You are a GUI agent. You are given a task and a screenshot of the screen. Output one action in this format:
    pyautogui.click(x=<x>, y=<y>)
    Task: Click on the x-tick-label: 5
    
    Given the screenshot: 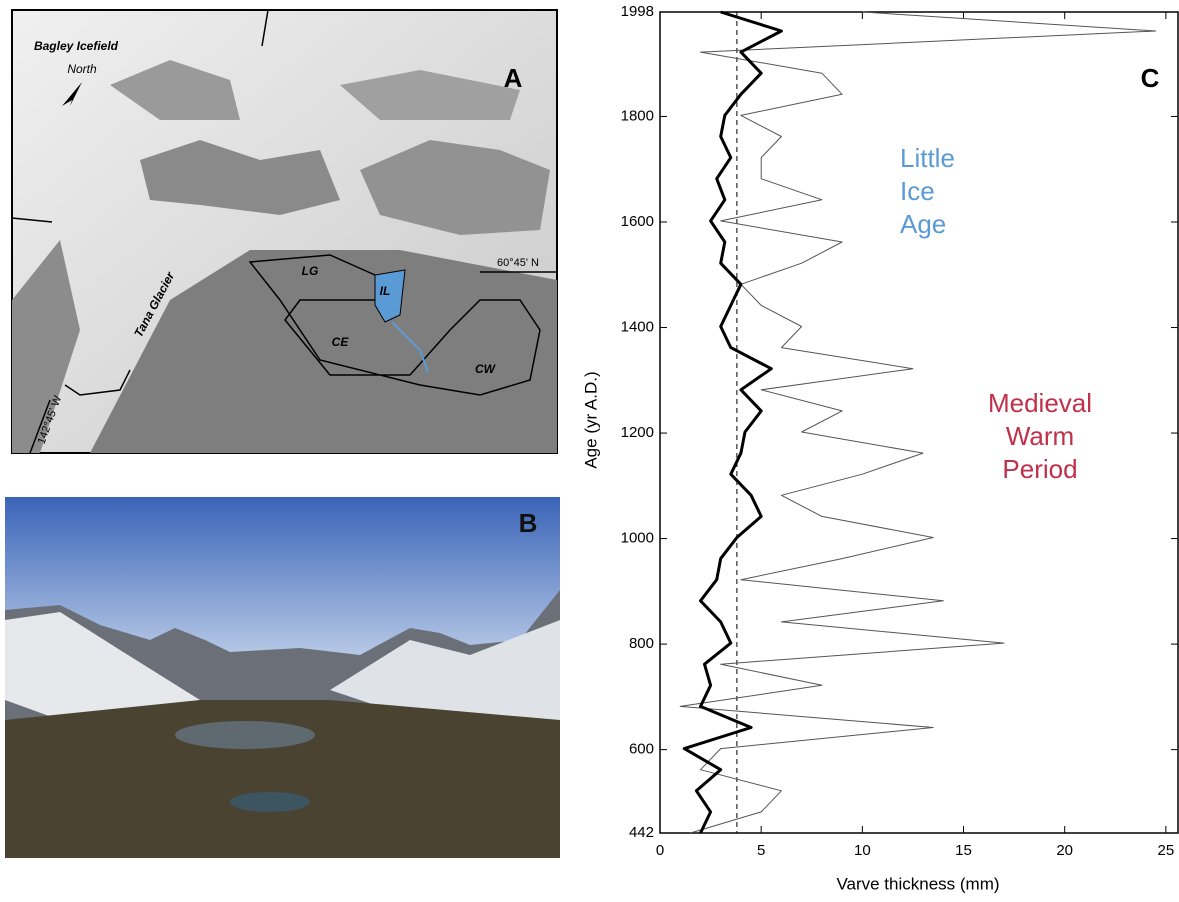 What is the action you would take?
    pyautogui.click(x=761, y=850)
    